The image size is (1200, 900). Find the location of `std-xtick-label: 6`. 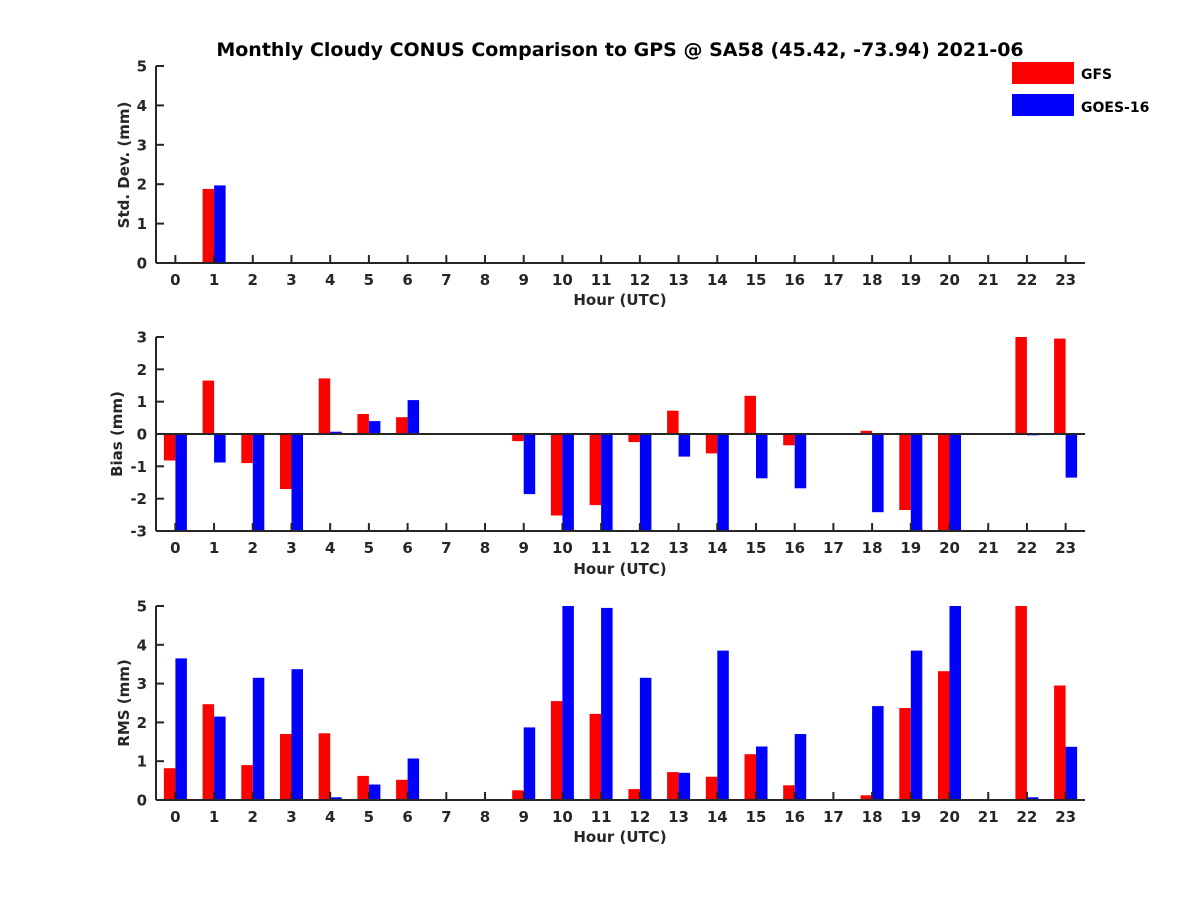

std-xtick-label: 6 is located at coordinates (407, 280).